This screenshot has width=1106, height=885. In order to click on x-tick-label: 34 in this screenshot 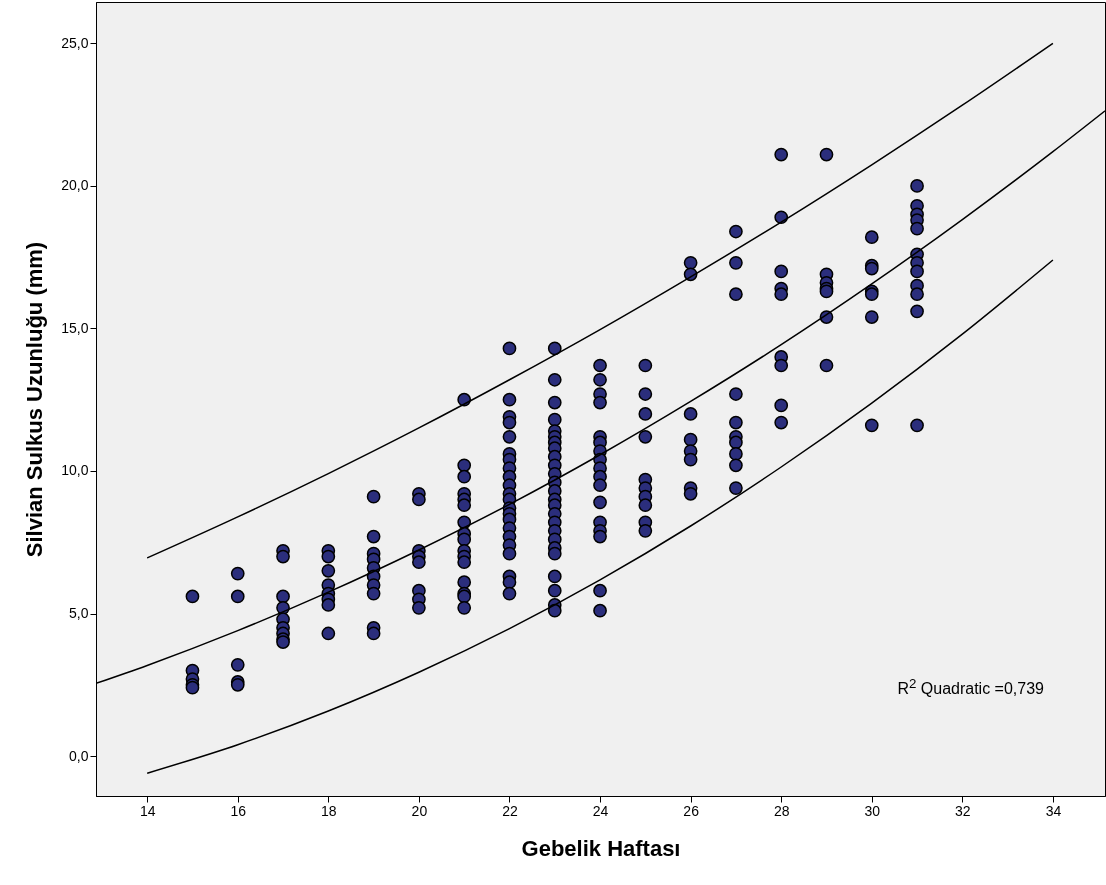, I will do `click(1053, 810)`.